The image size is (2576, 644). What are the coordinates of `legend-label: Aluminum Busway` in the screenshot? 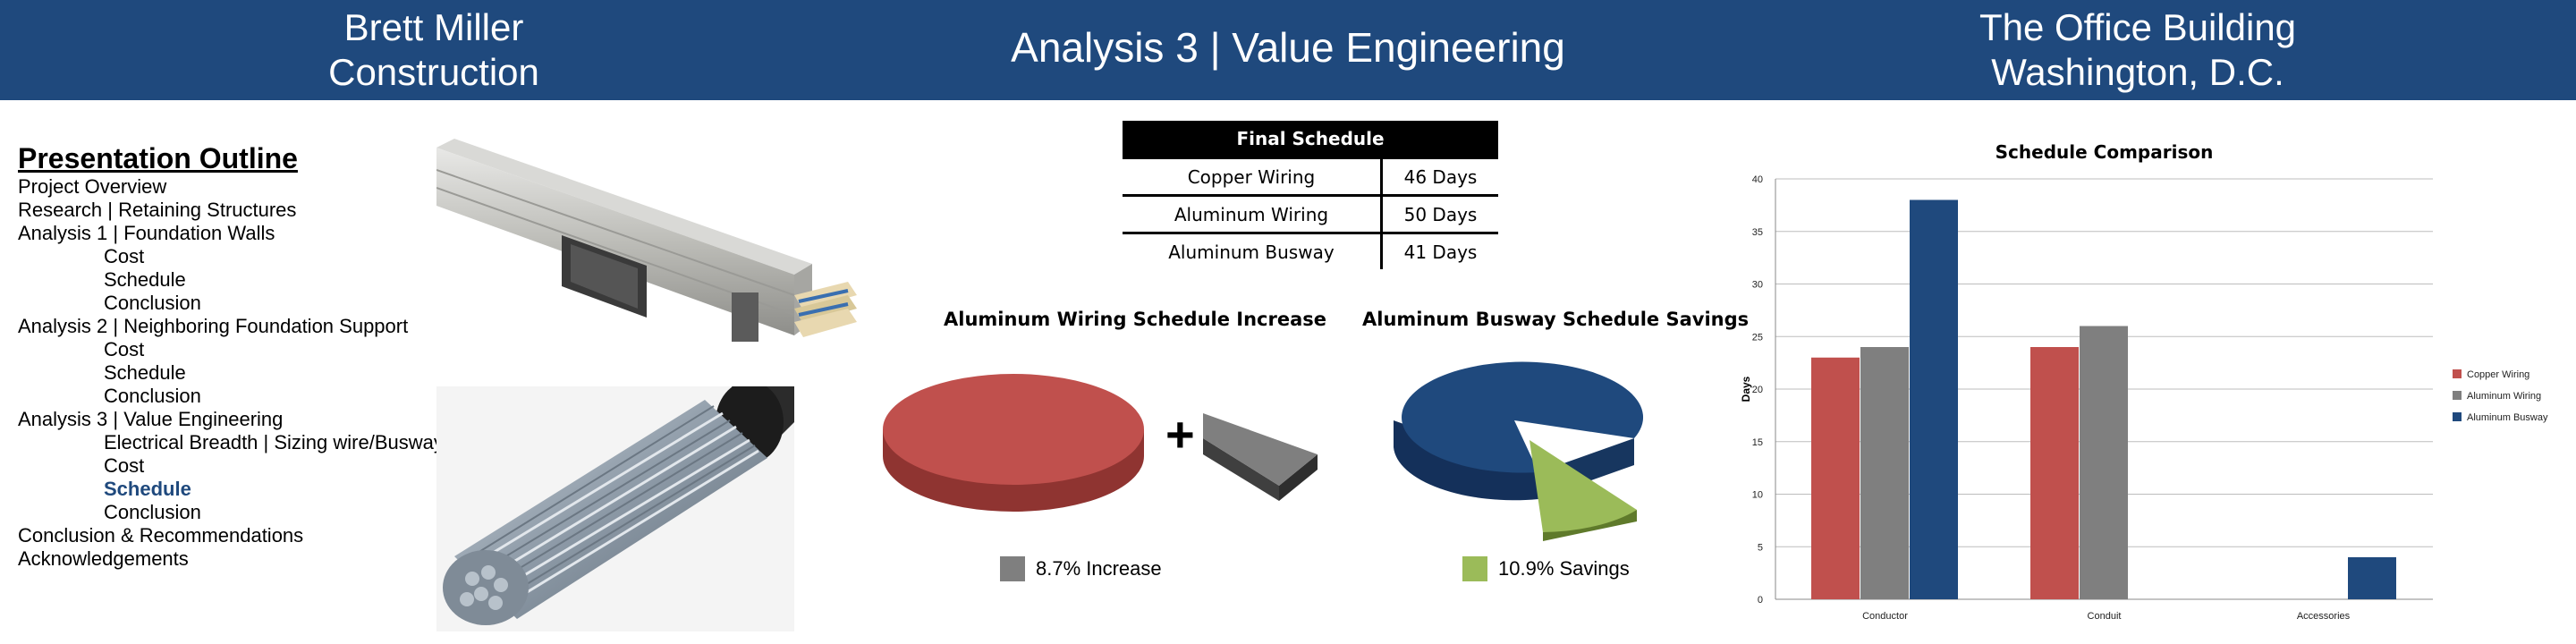 It's located at (2507, 417).